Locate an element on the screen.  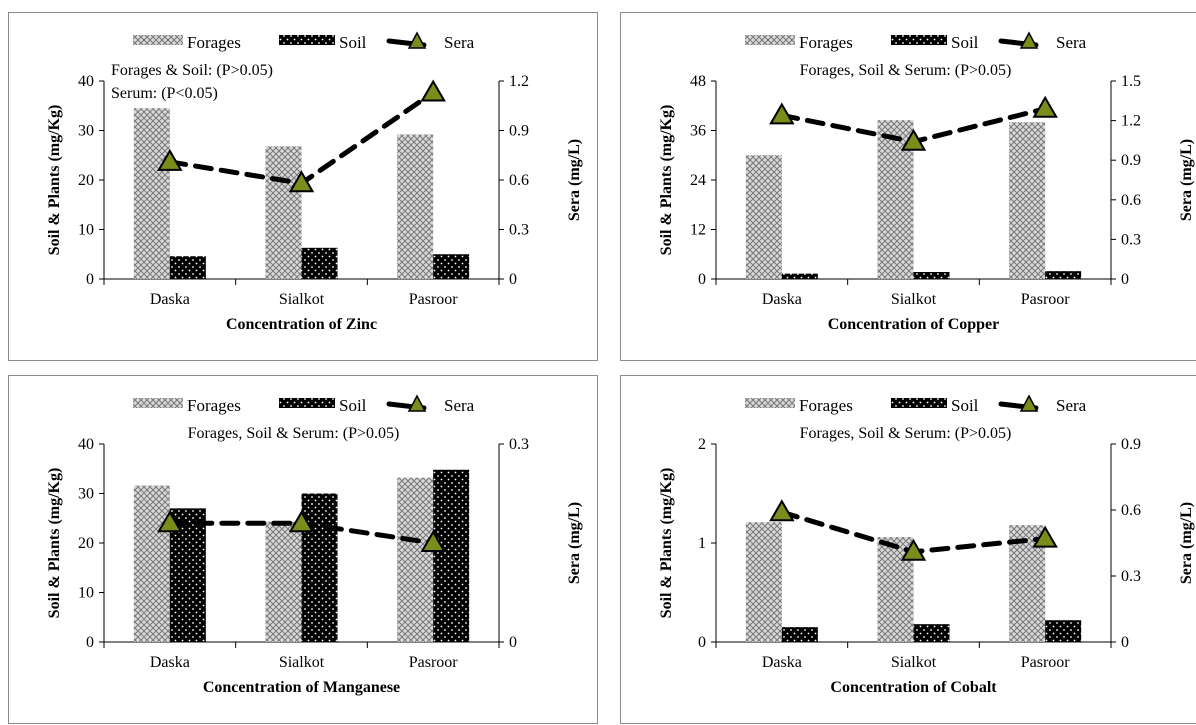
right-tick-label: 1.5 is located at coordinates (1131, 81).